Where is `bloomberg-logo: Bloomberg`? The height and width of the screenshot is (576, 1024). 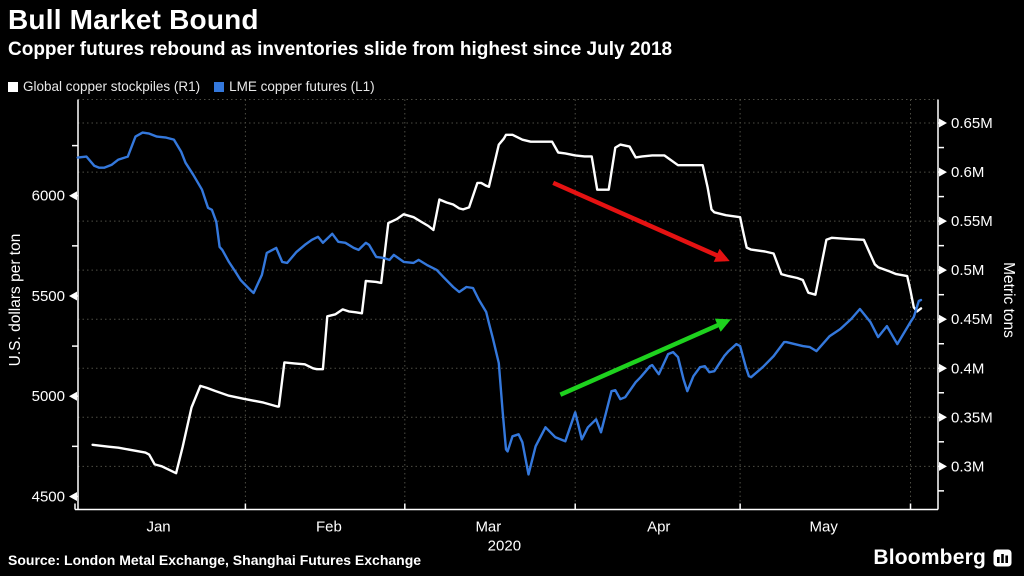 bloomberg-logo: Bloomberg is located at coordinates (942, 558).